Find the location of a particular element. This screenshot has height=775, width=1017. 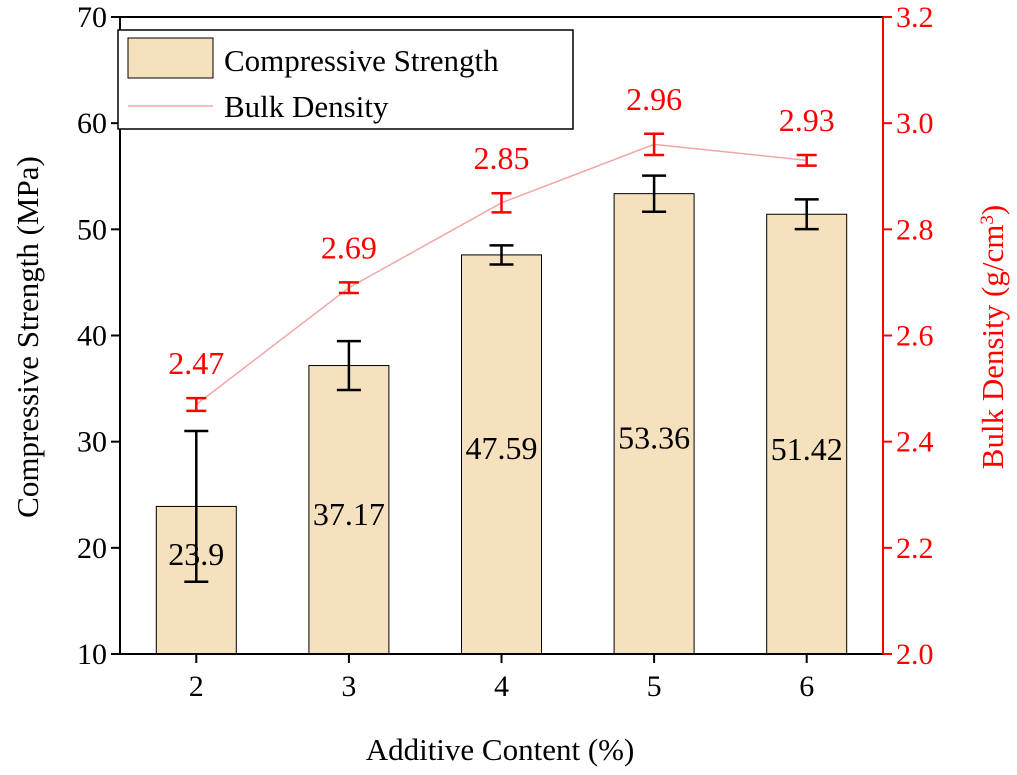

x-tick-label: 3 is located at coordinates (348, 686).